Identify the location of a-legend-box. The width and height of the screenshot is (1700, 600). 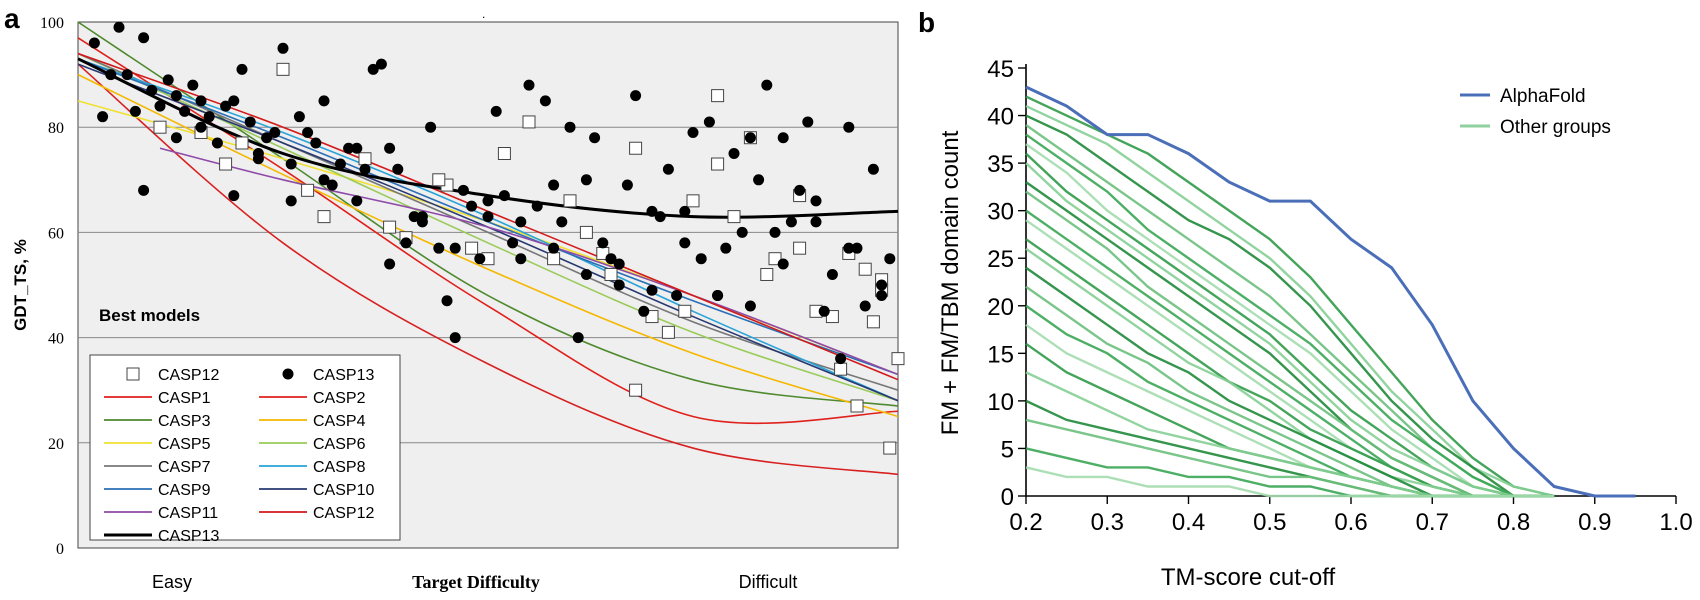
(245, 447).